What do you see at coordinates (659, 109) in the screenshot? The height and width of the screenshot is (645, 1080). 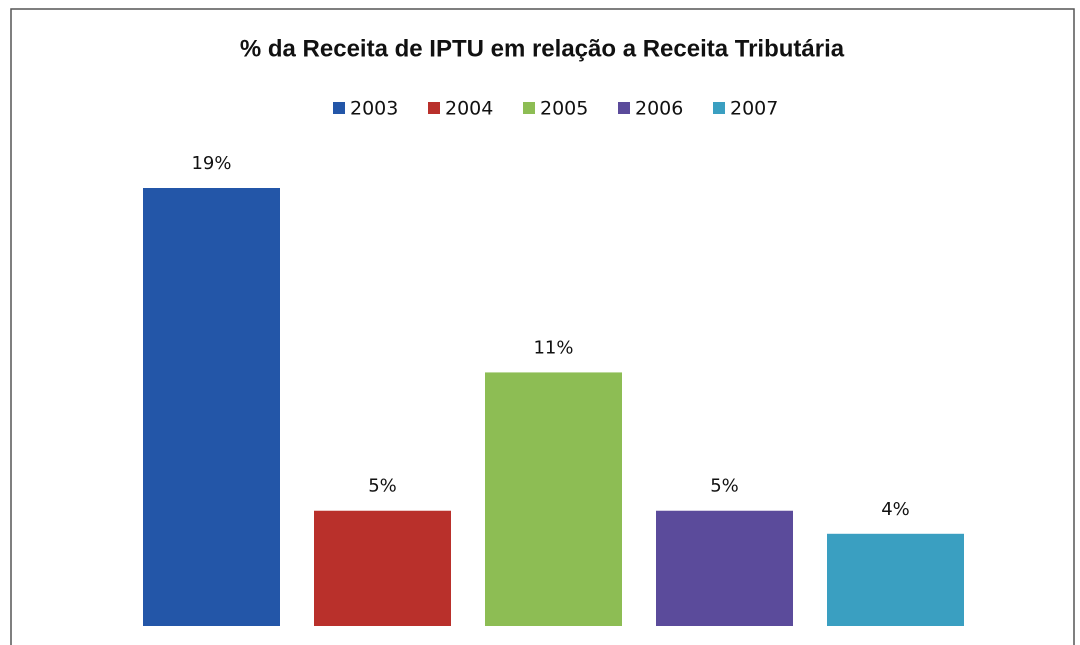 I see `legend-label: 2006` at bounding box center [659, 109].